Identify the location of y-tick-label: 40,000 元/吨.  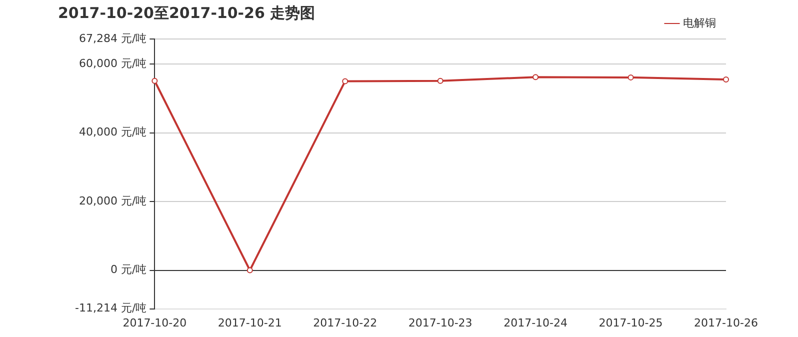
(112, 132).